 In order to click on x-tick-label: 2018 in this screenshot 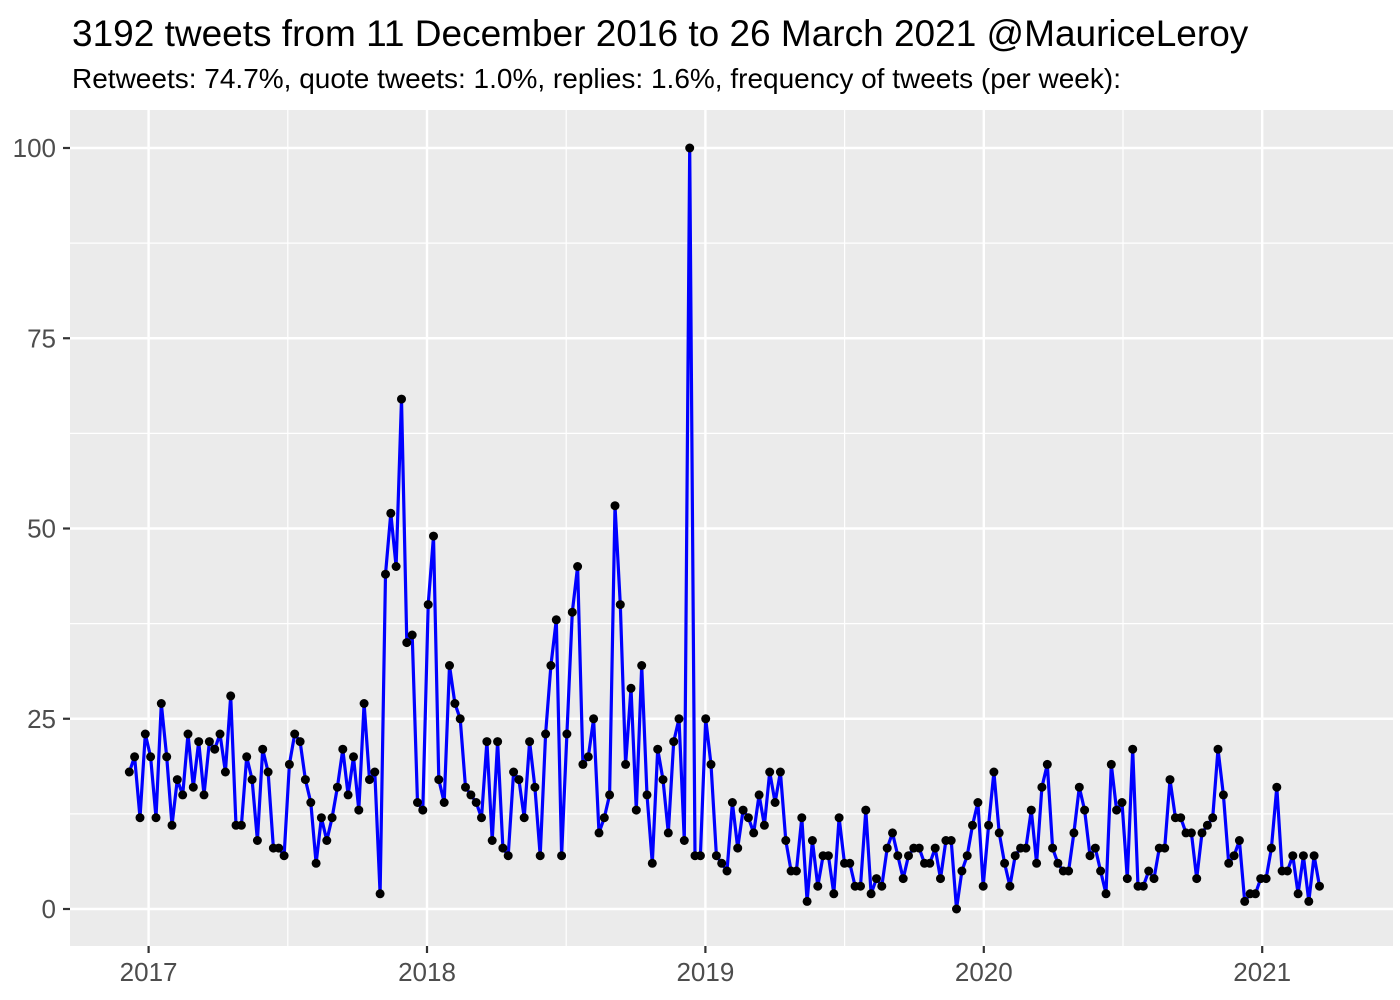, I will do `click(427, 972)`.